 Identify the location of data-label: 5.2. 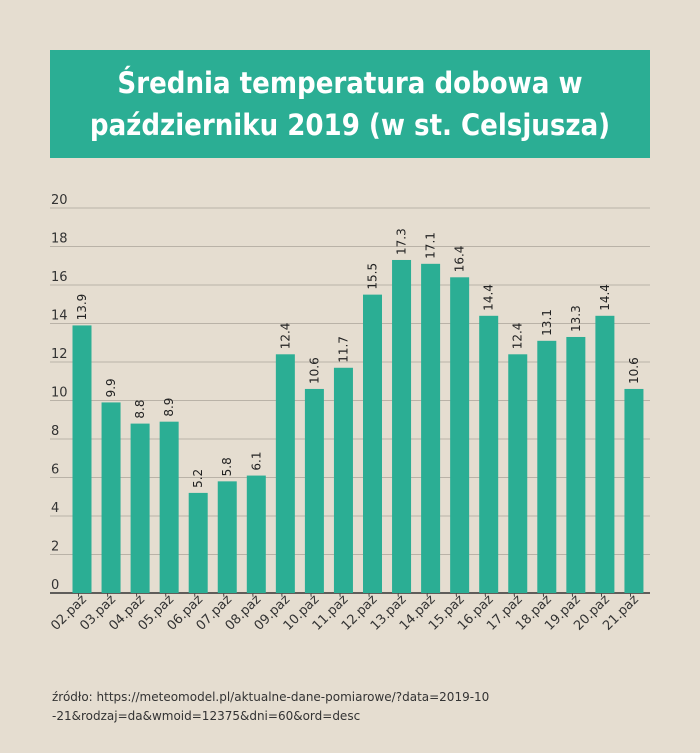
(198, 478).